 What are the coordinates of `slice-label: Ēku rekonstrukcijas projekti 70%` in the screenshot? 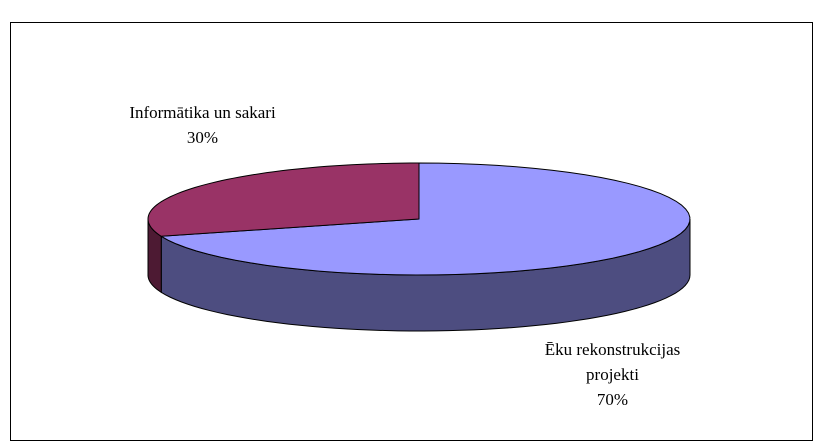 It's located at (612, 374).